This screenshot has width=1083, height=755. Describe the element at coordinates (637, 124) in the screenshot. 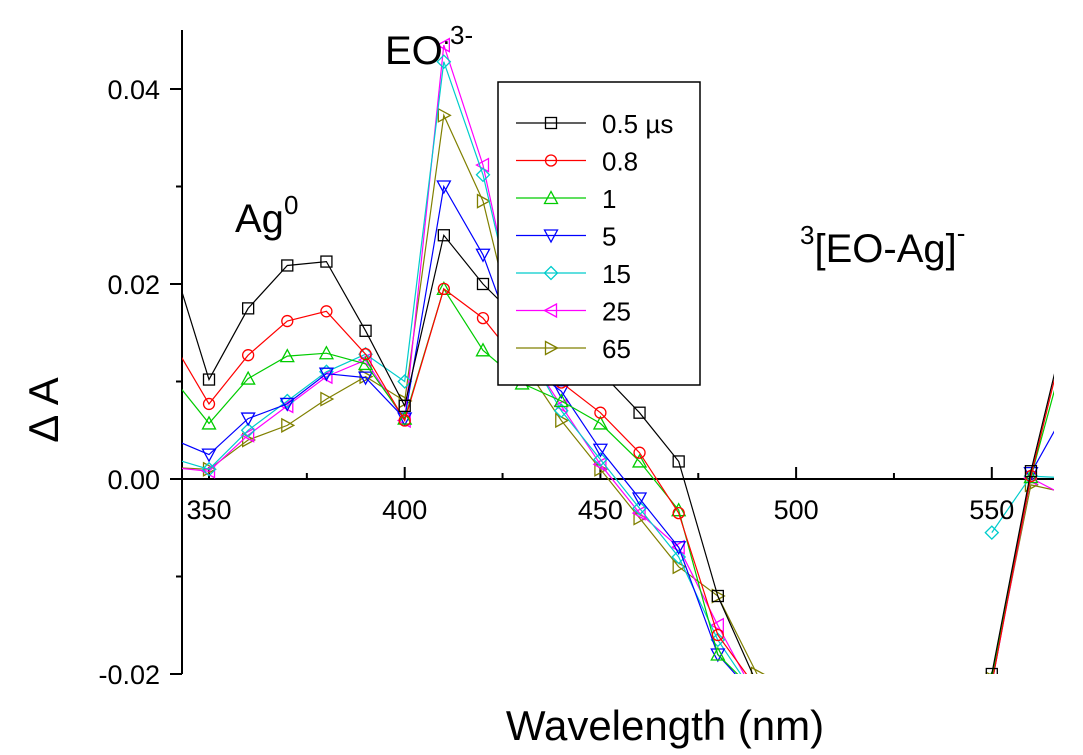

I see `legend-label: 0.5 µs` at that location.